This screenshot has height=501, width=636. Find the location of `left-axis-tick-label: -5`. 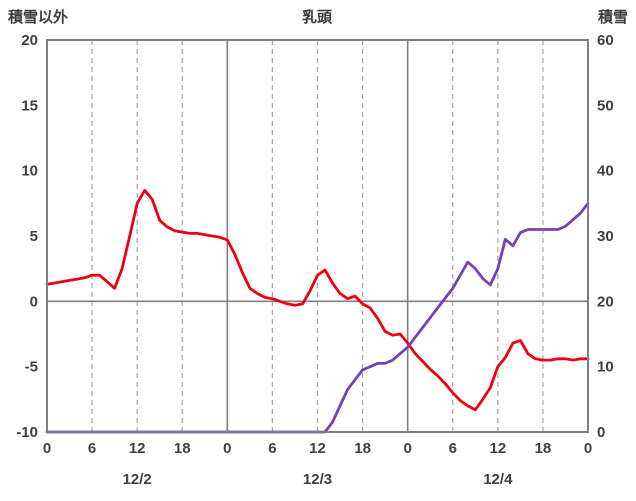

left-axis-tick-label: -5 is located at coordinates (31, 367).